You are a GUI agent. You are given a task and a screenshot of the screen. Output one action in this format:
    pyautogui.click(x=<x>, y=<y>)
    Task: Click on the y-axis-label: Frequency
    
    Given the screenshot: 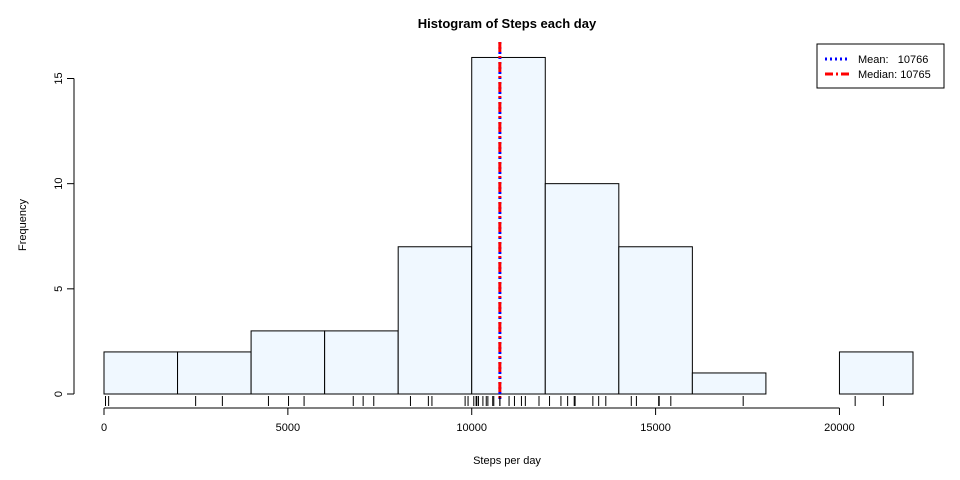 What is the action you would take?
    pyautogui.click(x=23, y=225)
    